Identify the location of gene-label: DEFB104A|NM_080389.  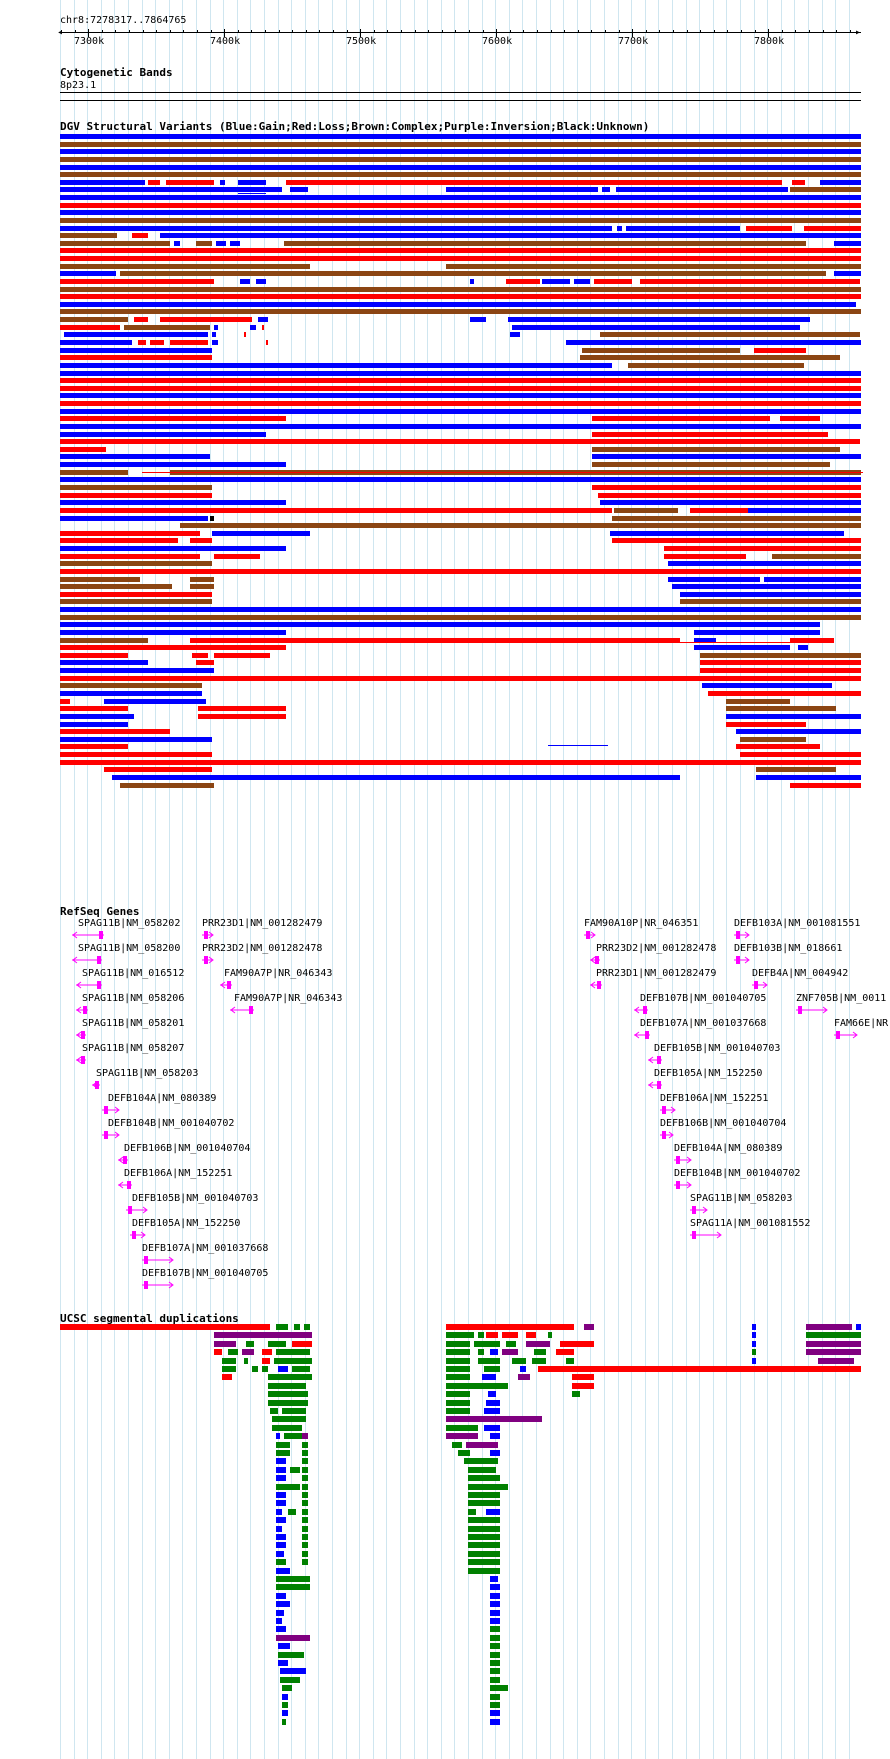
(162, 1098).